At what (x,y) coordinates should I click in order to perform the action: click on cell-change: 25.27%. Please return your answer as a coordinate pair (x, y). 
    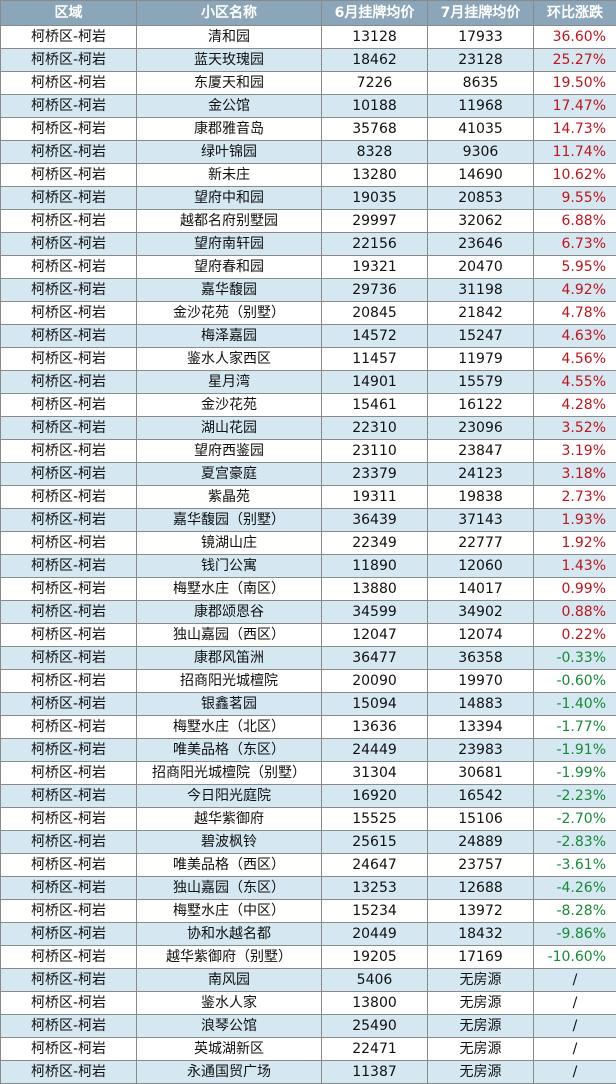
    Looking at the image, I should click on (575, 60).